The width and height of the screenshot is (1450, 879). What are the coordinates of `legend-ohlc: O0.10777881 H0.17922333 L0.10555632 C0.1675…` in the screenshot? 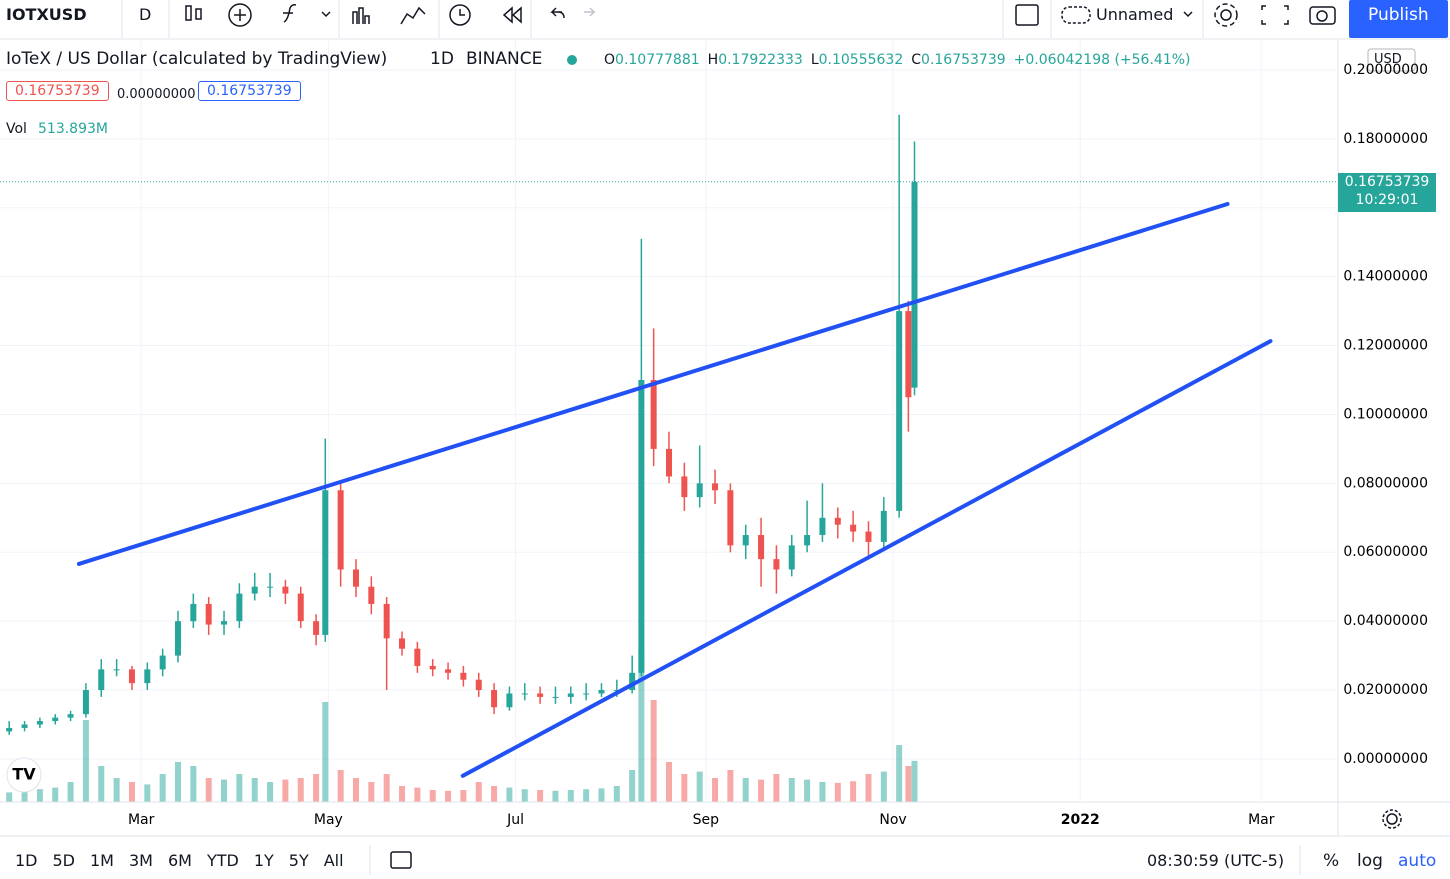 It's located at (897, 60).